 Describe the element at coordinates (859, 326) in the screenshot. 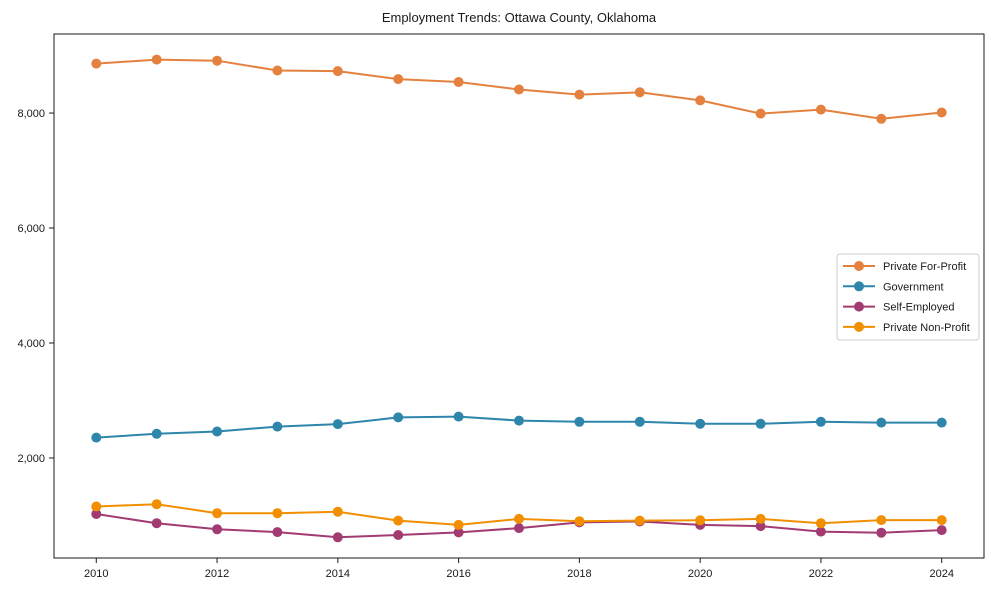

I see `legend-marker-private-non-profit` at that location.